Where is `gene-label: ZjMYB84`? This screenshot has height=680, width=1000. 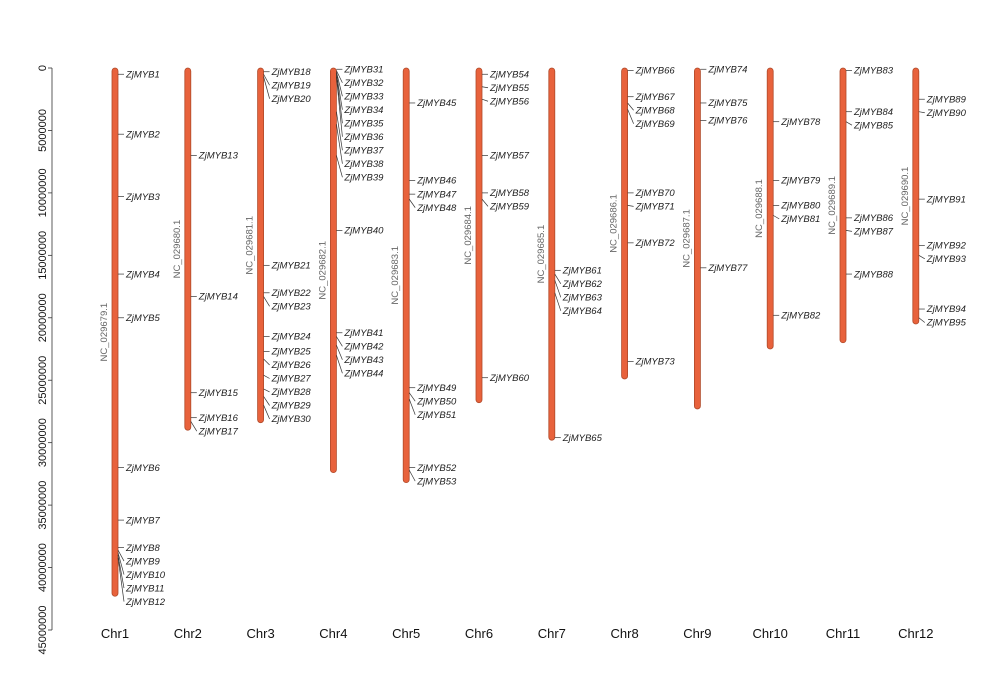 gene-label: ZjMYB84 is located at coordinates (873, 112).